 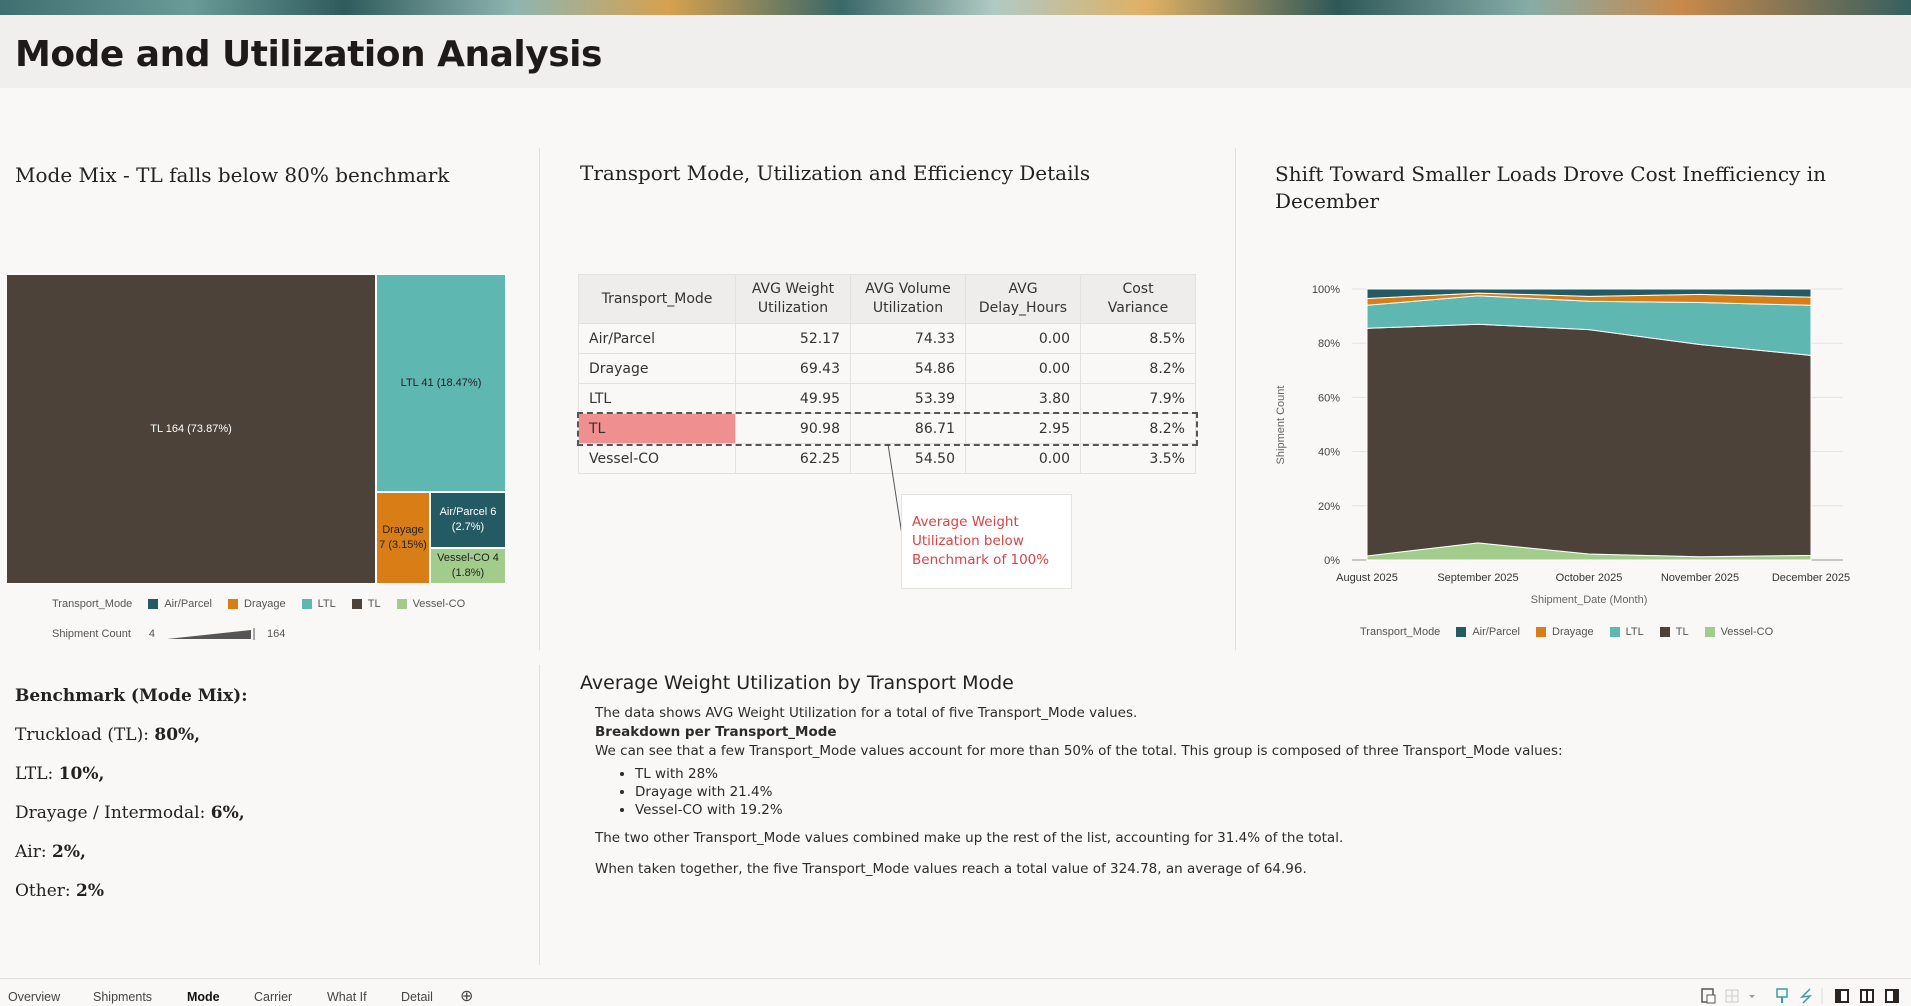 I want to click on title-bar, so click(x=955, y=51).